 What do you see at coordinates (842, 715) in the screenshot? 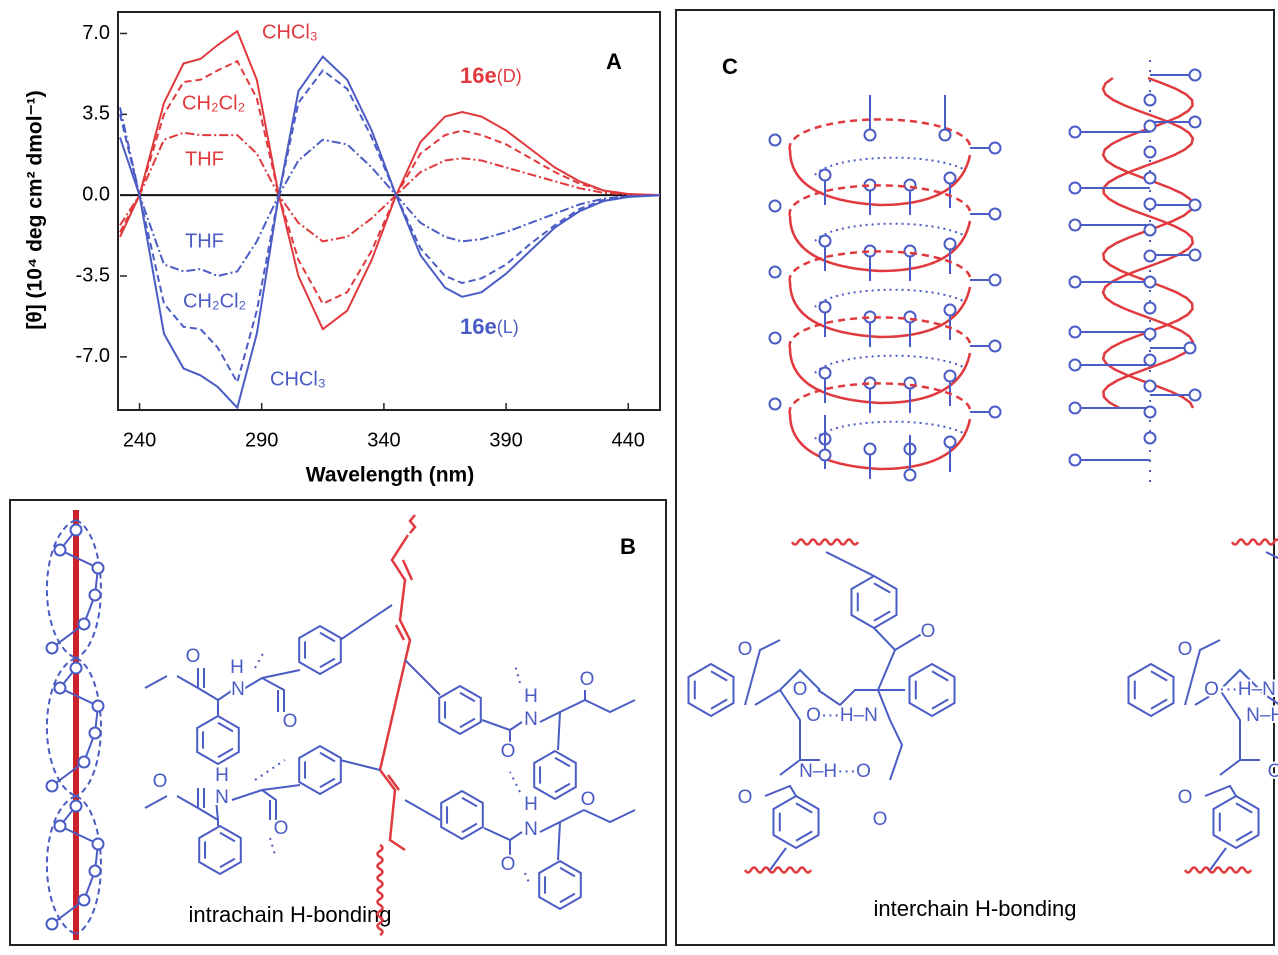
I see `atom-label: O···H–N` at bounding box center [842, 715].